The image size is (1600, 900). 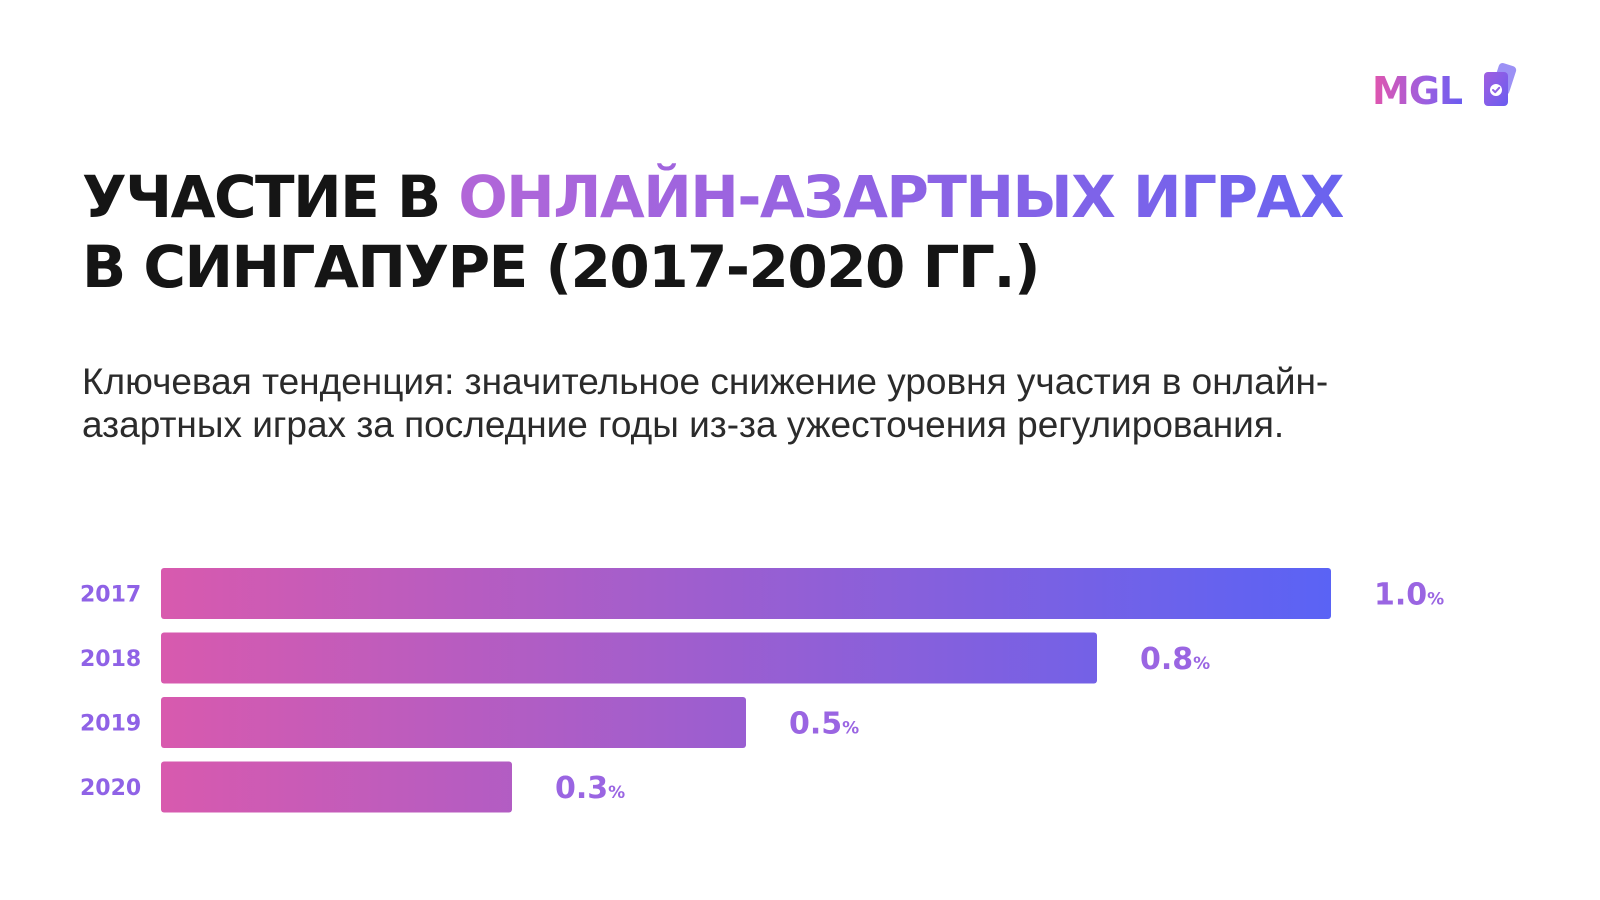 I want to click on value-label: 1.0%, so click(x=1409, y=595).